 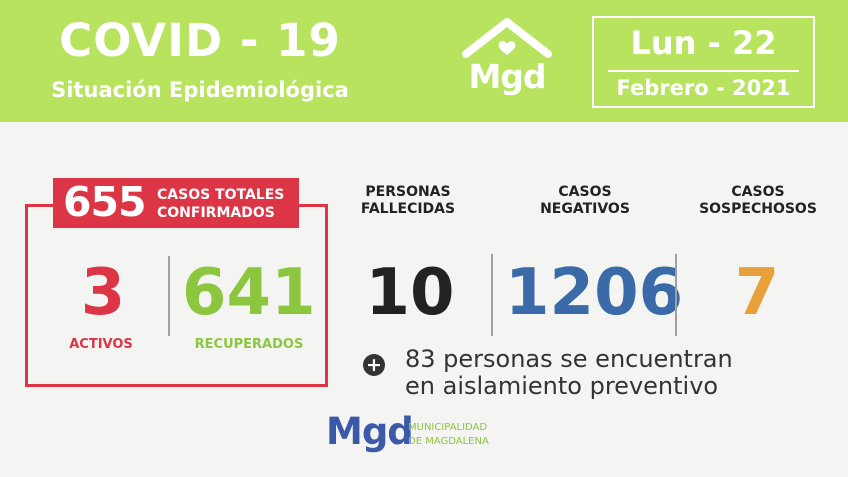 What do you see at coordinates (249, 344) in the screenshot?
I see `recovered-label: RECUPERADOS` at bounding box center [249, 344].